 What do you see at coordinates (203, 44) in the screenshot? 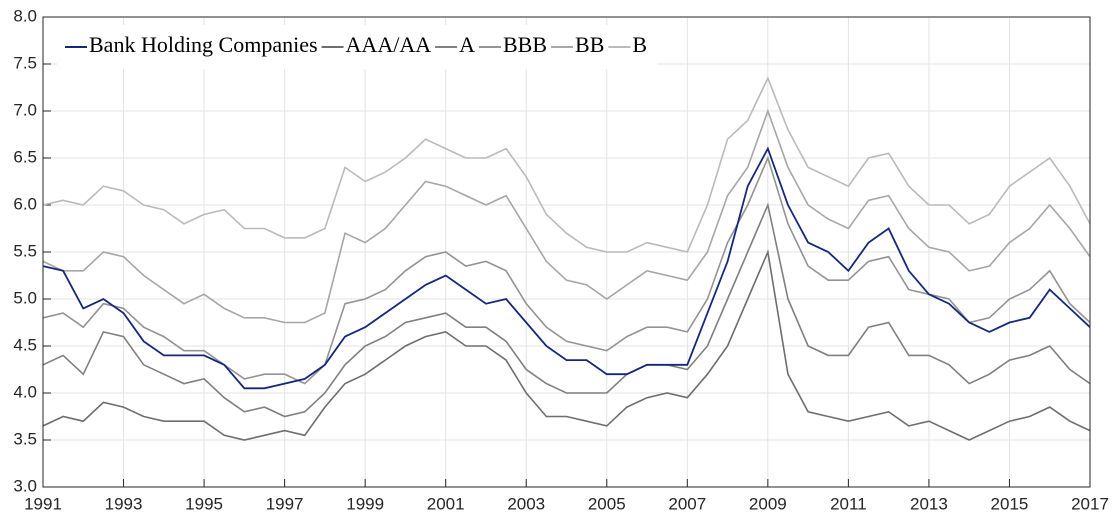
I see `legend-label: Bank Holding Companies` at bounding box center [203, 44].